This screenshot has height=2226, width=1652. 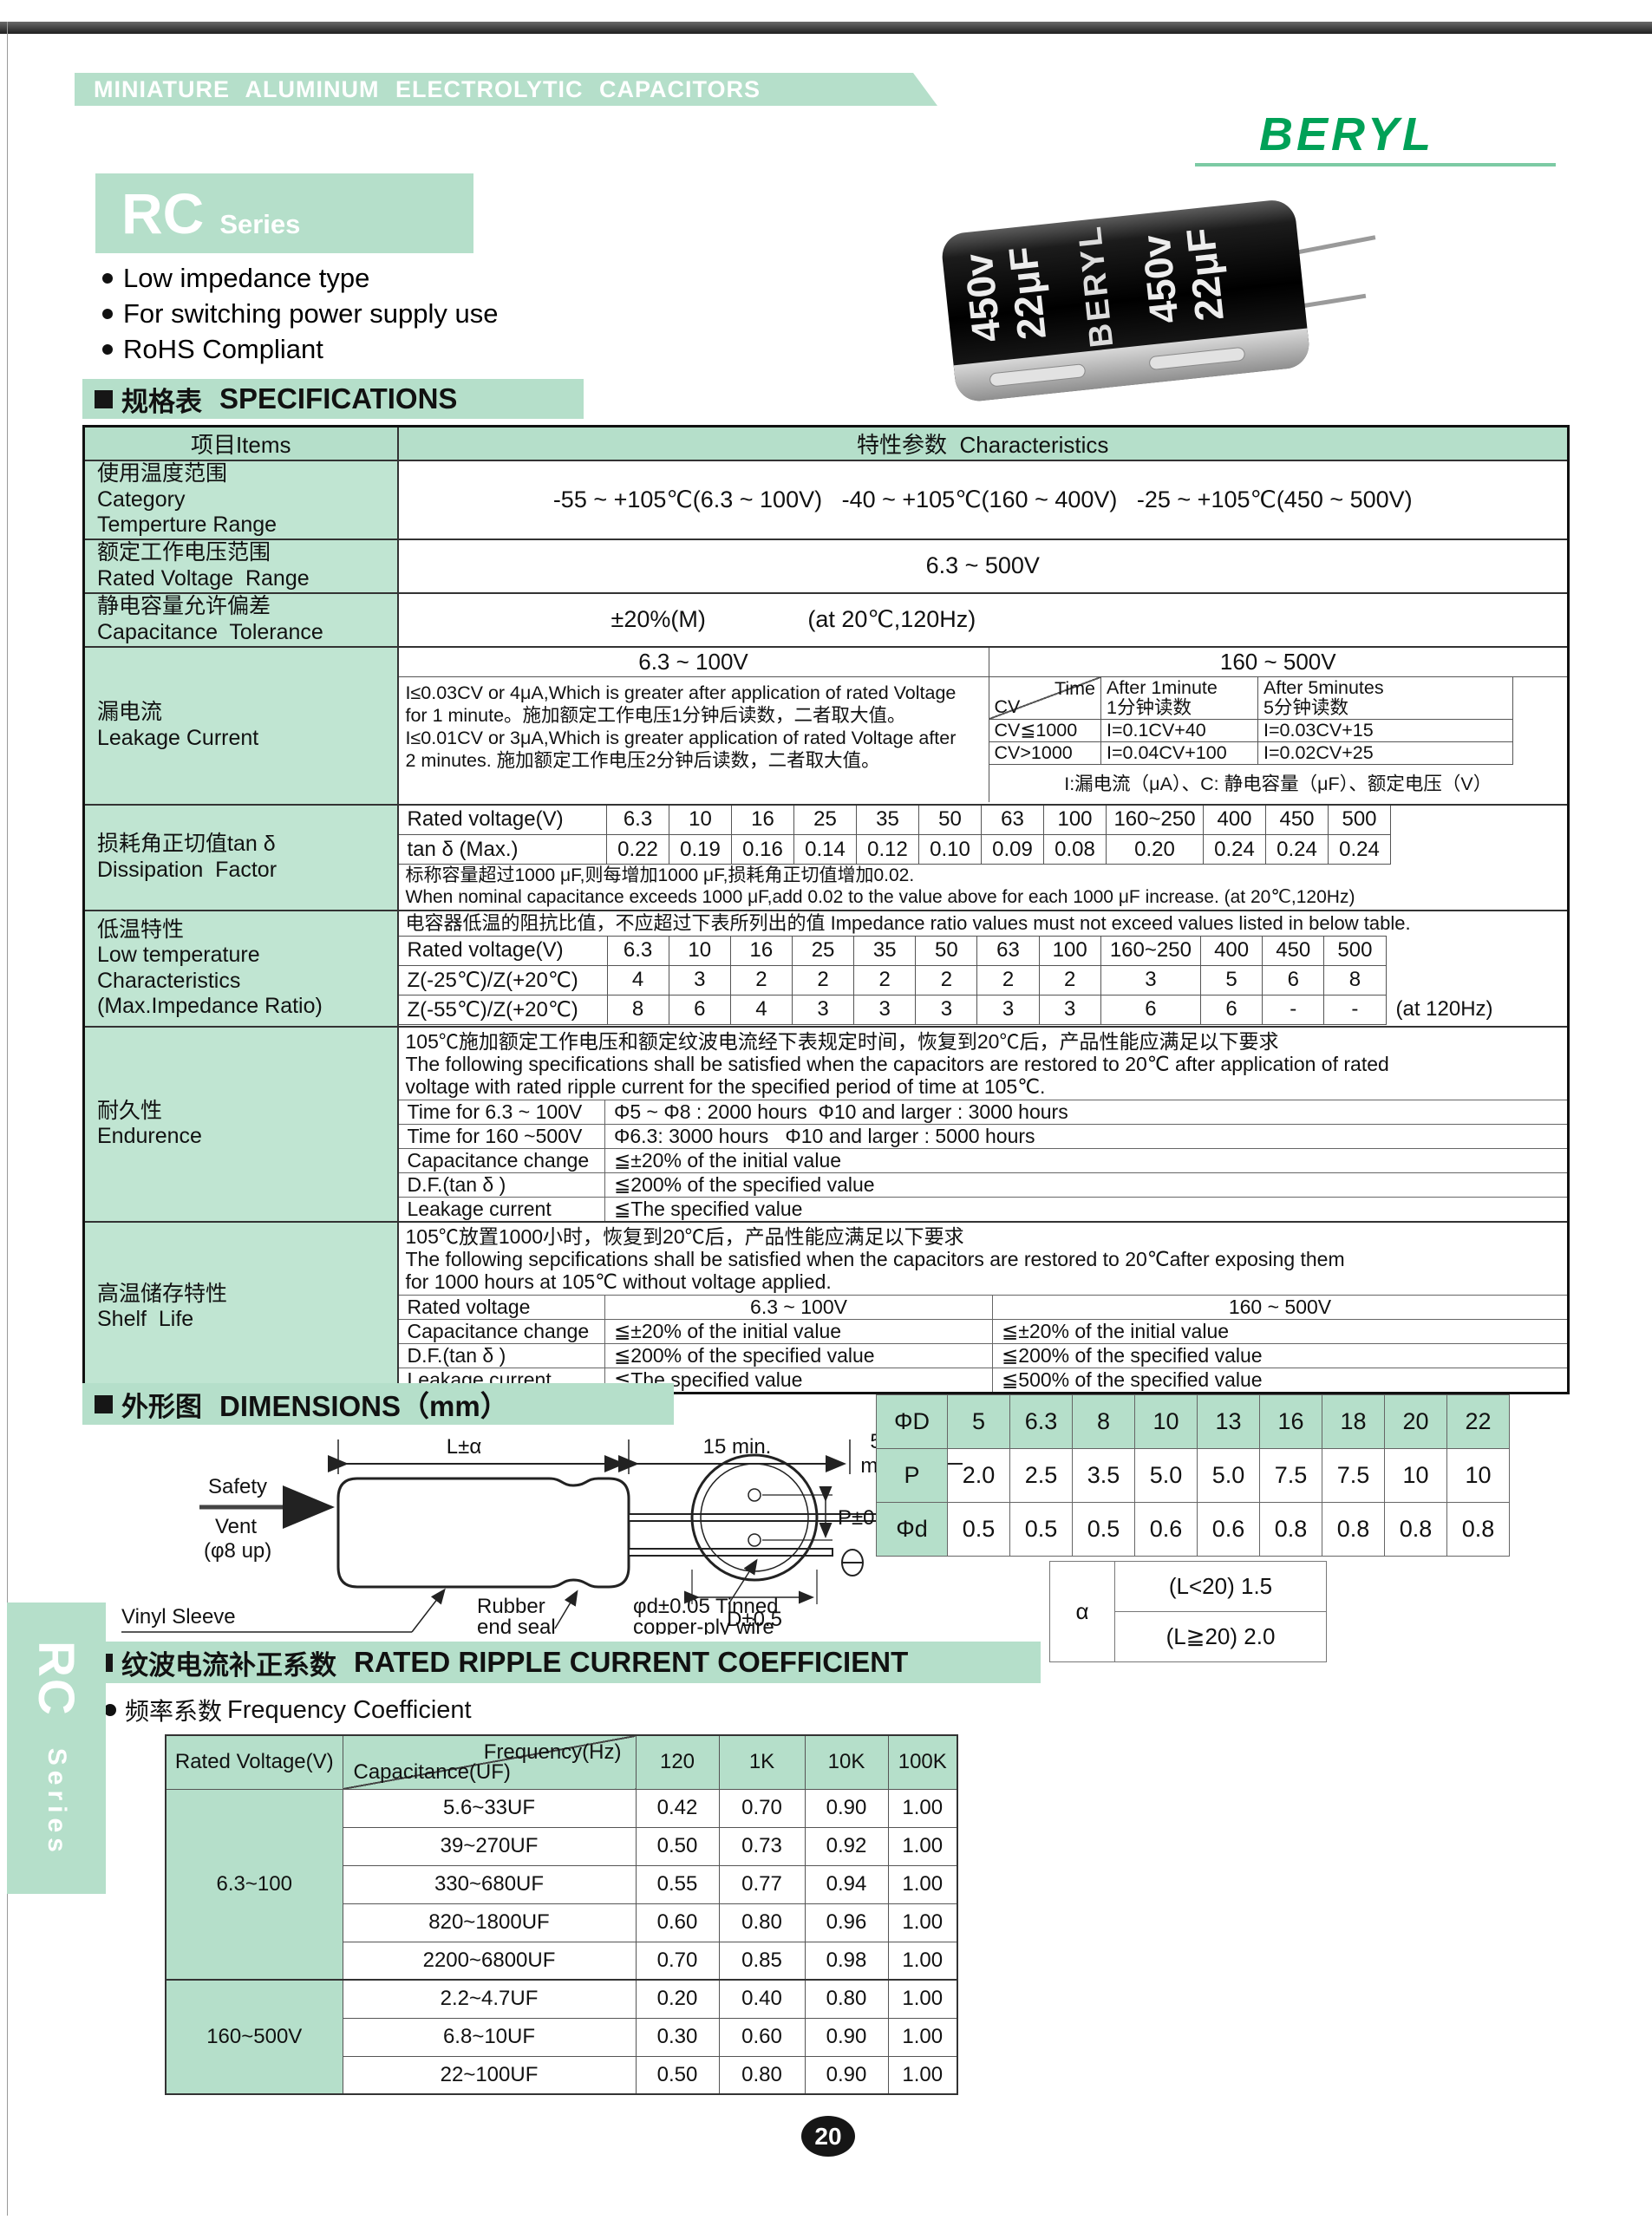 I want to click on feature-item: Low impedance type, so click(x=300, y=278).